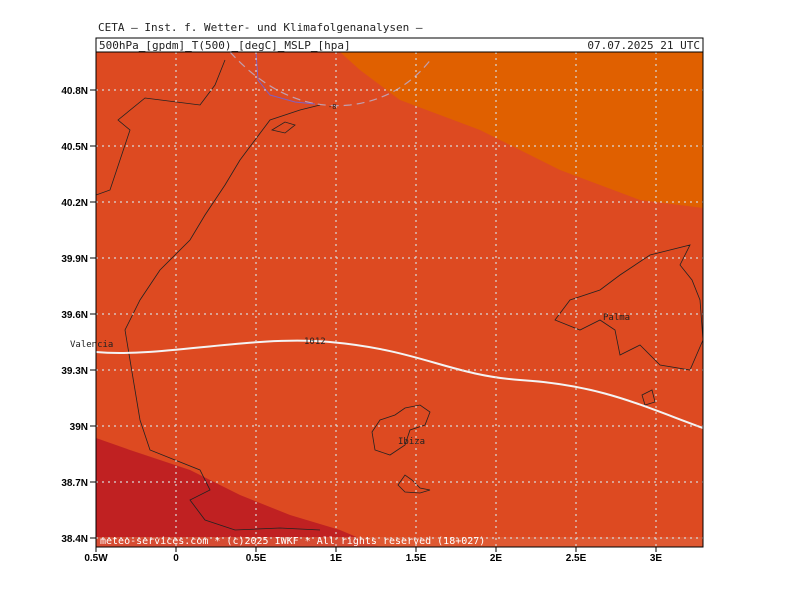 The width and height of the screenshot is (800, 600). What do you see at coordinates (79, 427) in the screenshot?
I see `lat-label: 39N` at bounding box center [79, 427].